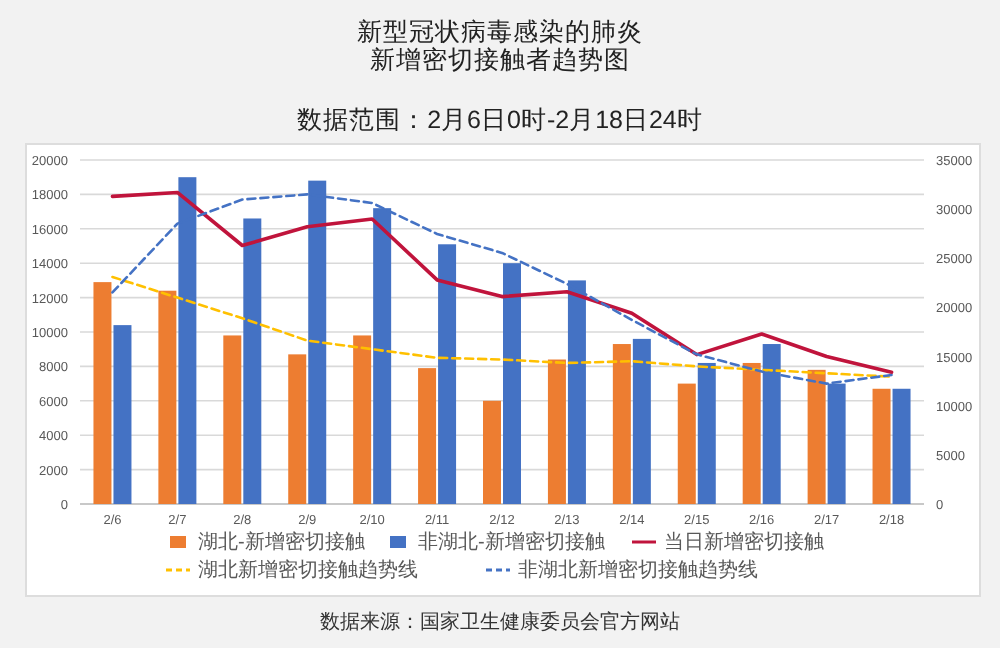 This screenshot has height=648, width=1000. I want to click on source-note: 数据来源：国家卫生健康委员会官方网站, so click(500, 622).